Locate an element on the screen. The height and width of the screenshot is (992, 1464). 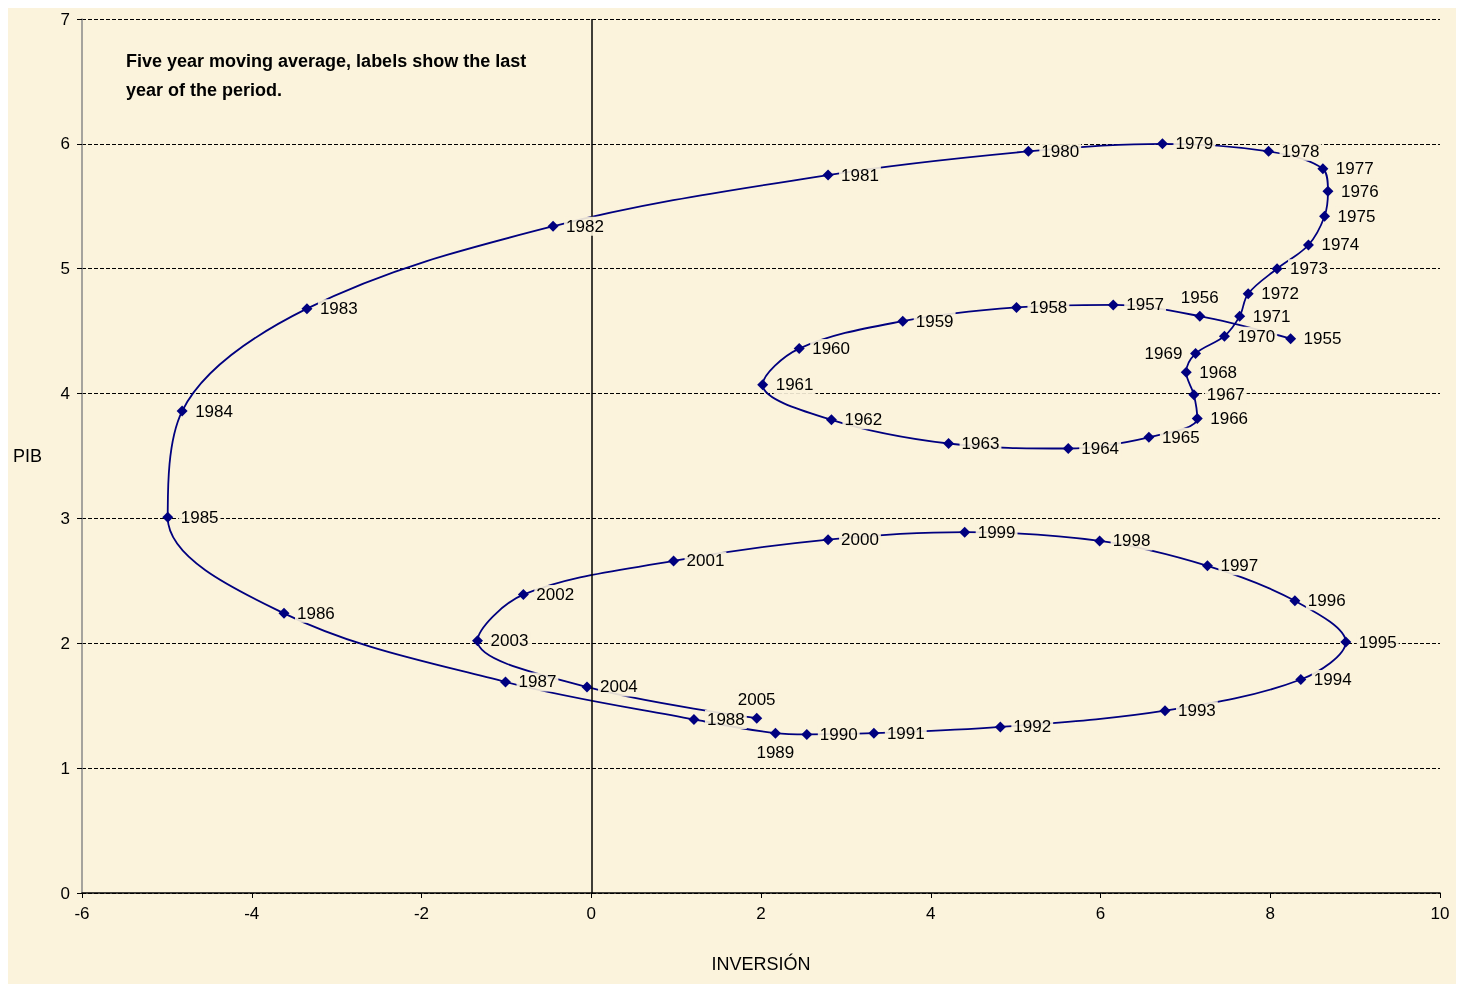
annotation: 1965 is located at coordinates (1180, 437).